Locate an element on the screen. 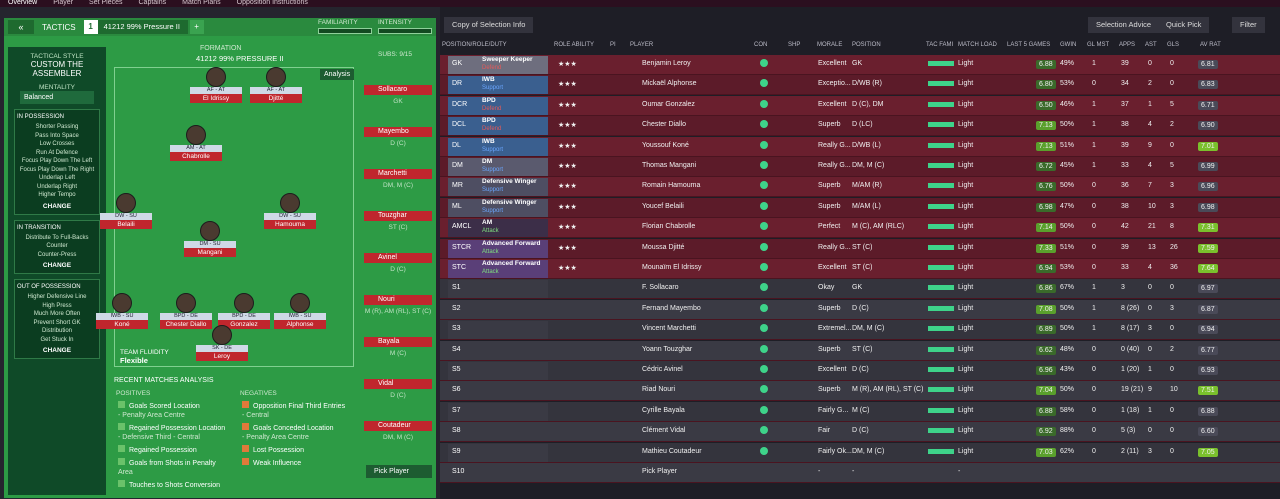 The image size is (1280, 499). cell-player: Pick Player is located at coordinates (660, 471).